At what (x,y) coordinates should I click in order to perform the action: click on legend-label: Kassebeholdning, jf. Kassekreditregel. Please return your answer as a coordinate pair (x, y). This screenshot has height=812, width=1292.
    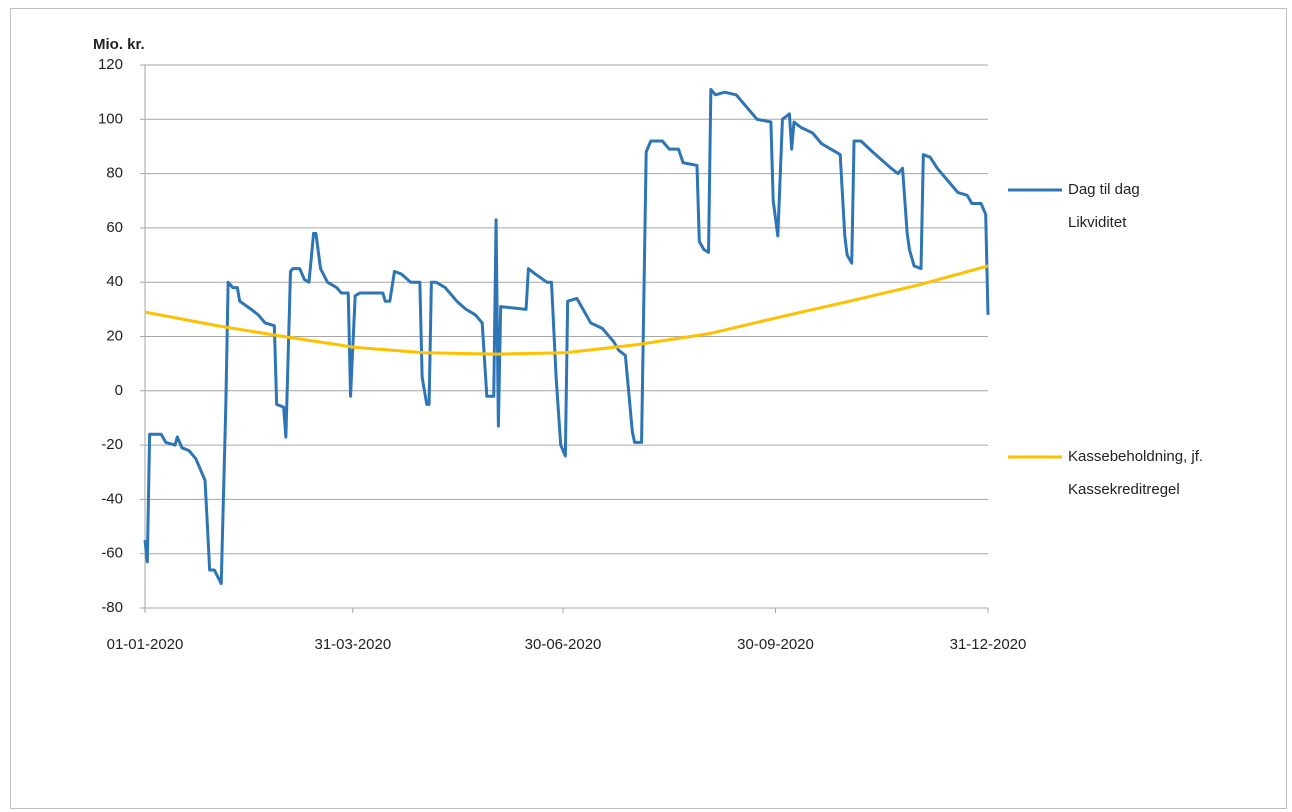
    Looking at the image, I should click on (1136, 473).